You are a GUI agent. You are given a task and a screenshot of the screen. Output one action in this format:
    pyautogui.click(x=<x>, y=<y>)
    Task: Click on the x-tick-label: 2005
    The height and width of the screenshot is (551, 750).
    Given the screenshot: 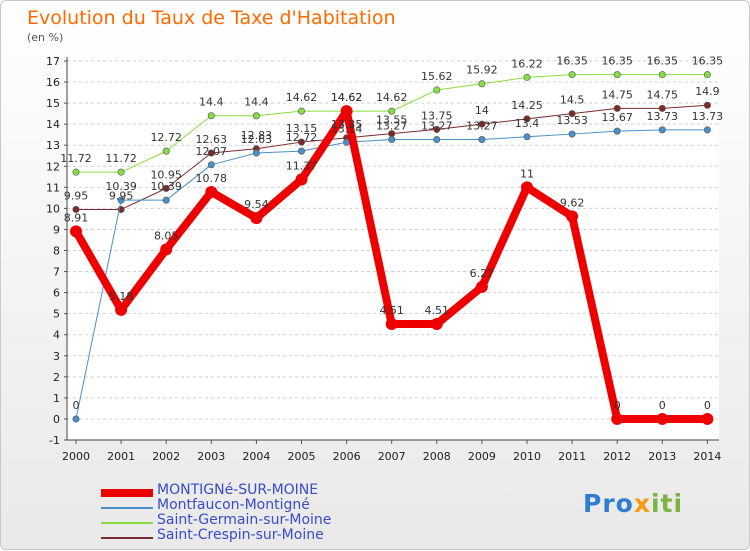 What is the action you would take?
    pyautogui.click(x=302, y=456)
    